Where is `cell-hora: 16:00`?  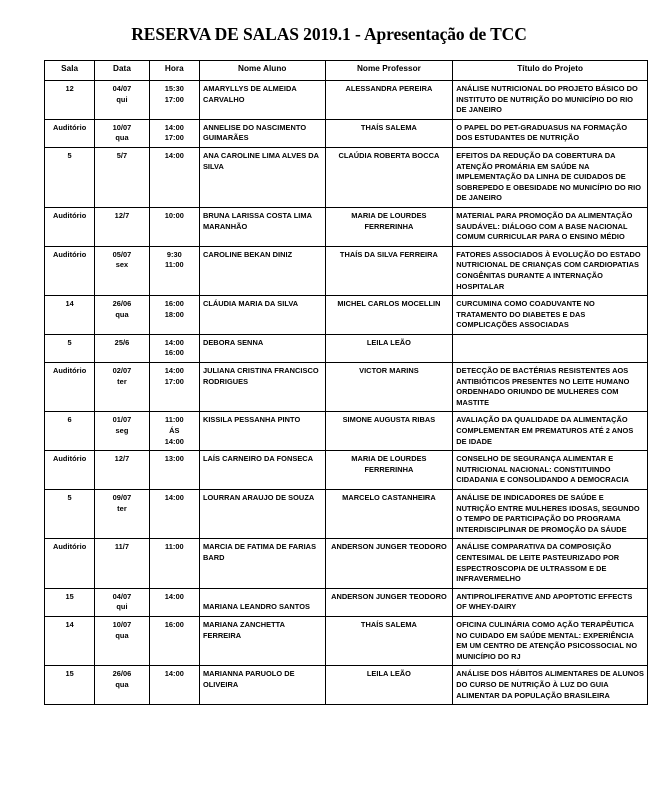
cell-hora: 16:00 is located at coordinates (174, 641).